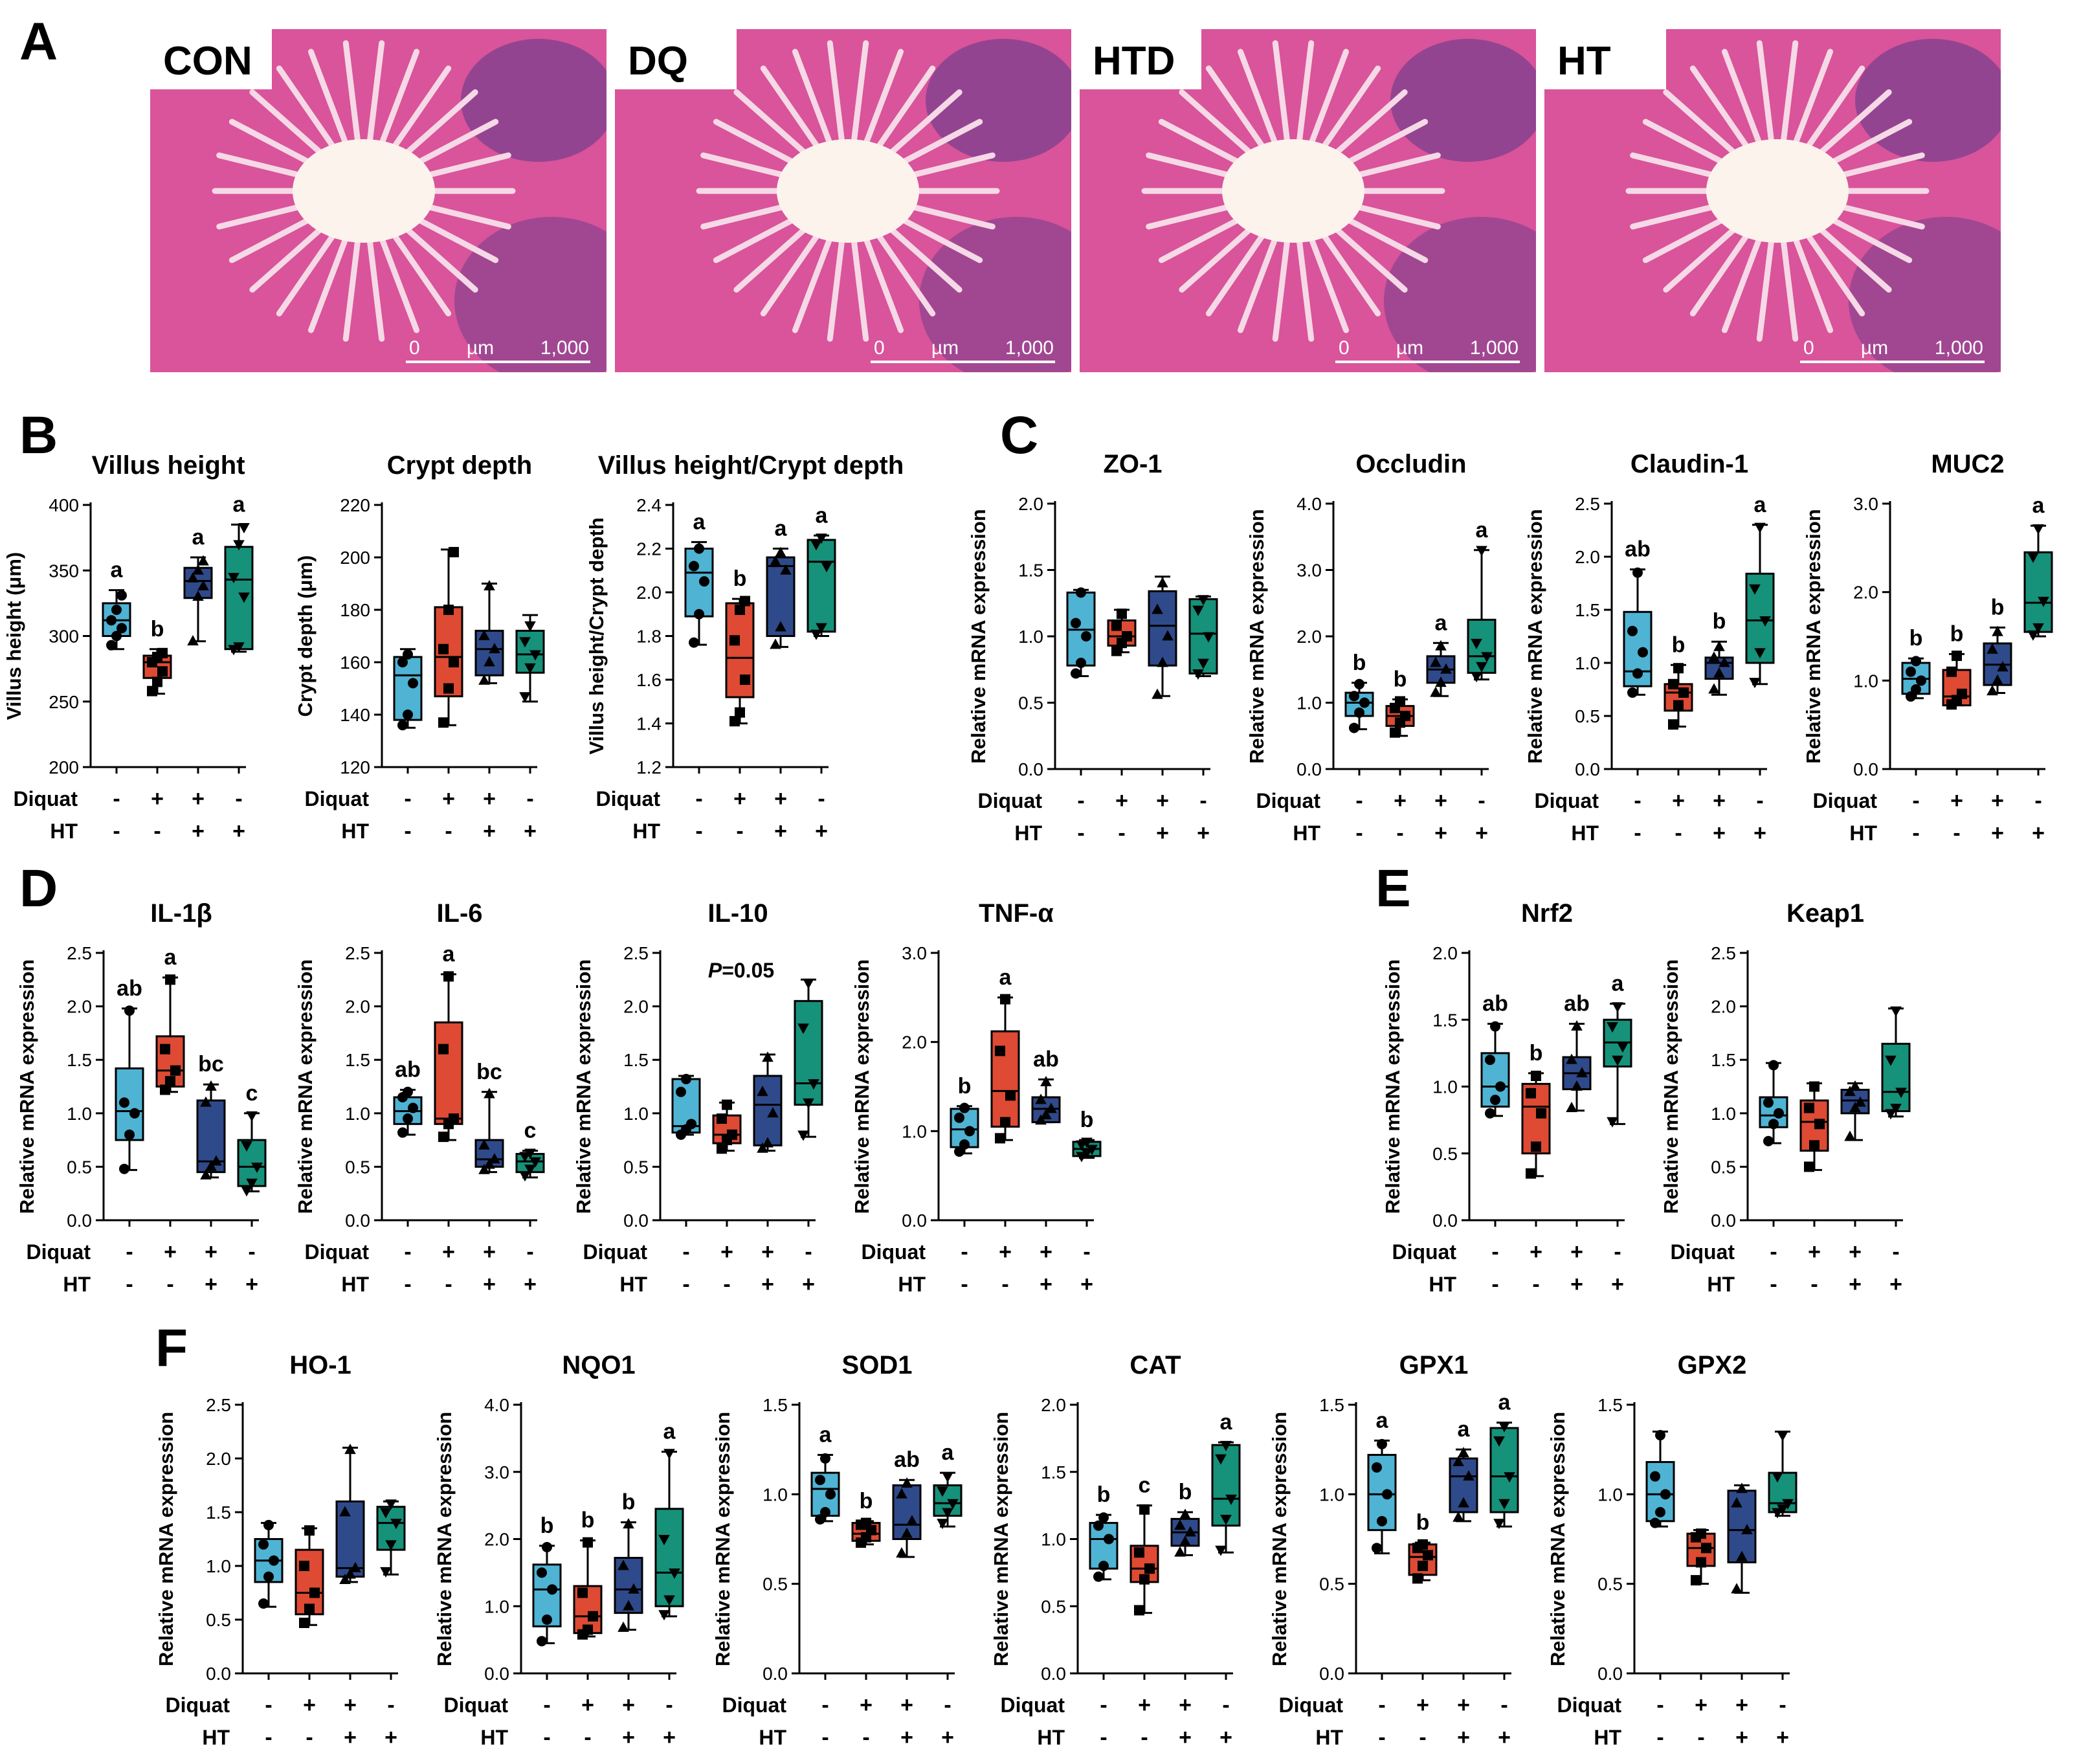 This screenshot has width=2081, height=1764. Describe the element at coordinates (1865, 593) in the screenshot. I see `y-tick-label: 2.0` at that location.